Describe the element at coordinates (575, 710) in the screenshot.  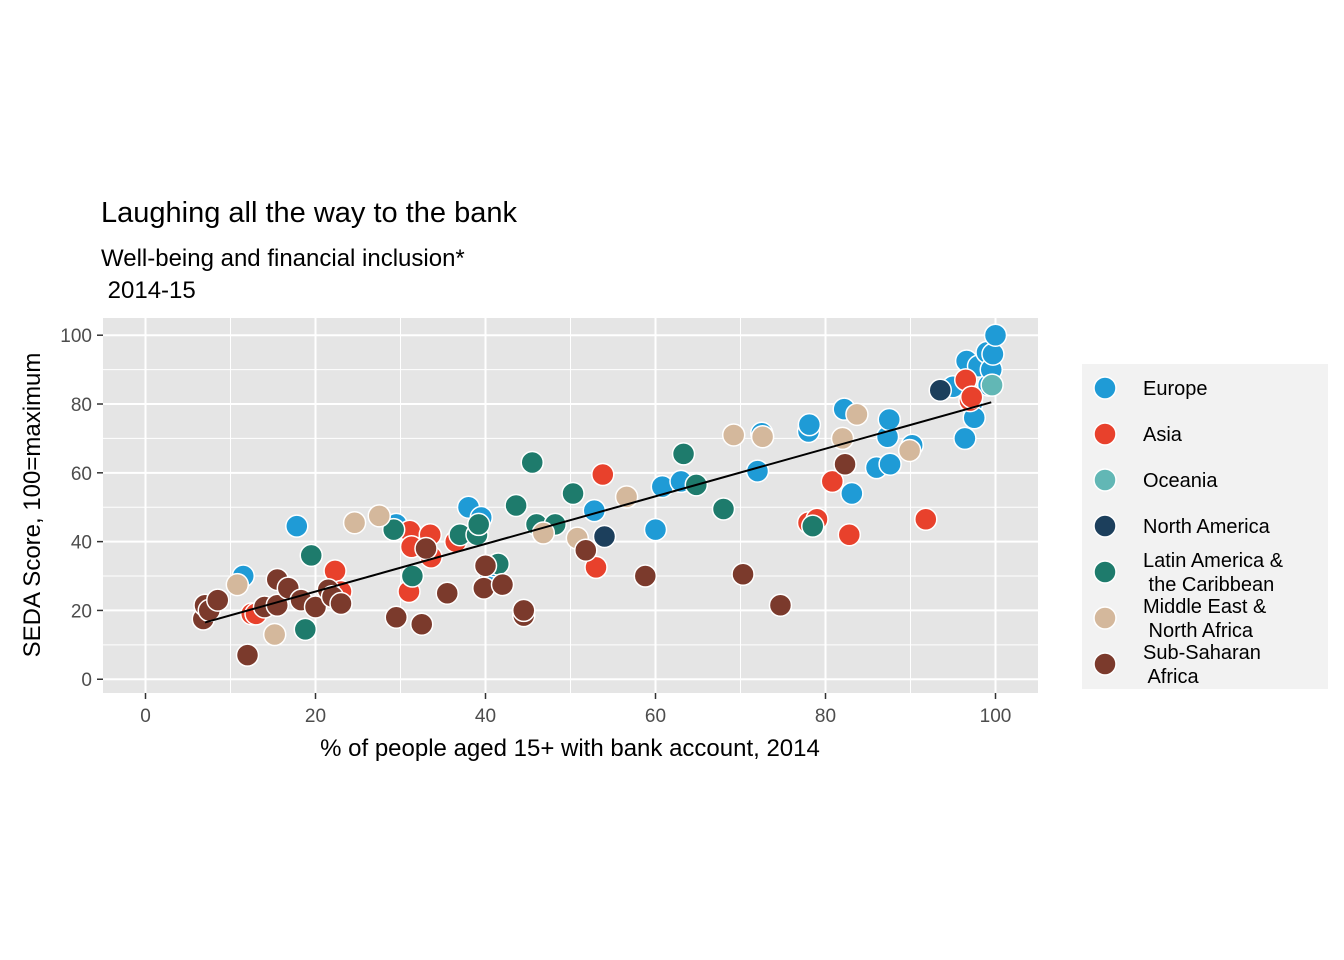
I see `x-axis-ticks: 0 20 40 60 80 100` at that location.